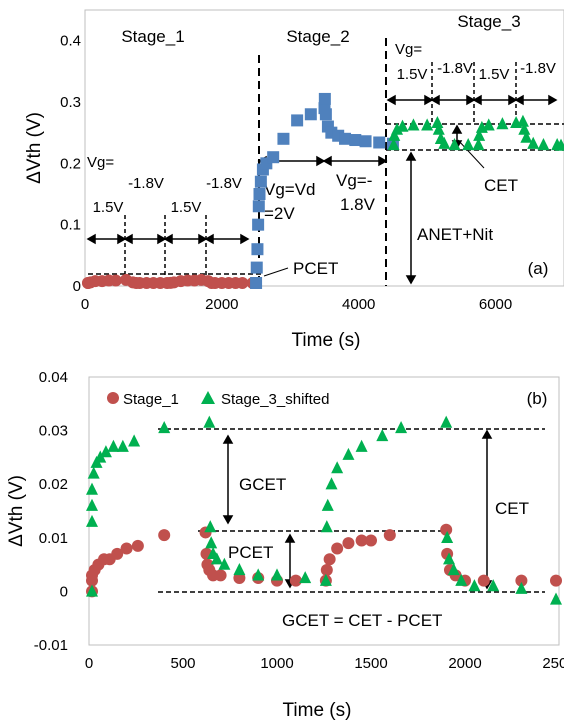 The width and height of the screenshot is (564, 726). Describe the element at coordinates (471, 154) in the screenshot. I see `cet-leader` at that location.